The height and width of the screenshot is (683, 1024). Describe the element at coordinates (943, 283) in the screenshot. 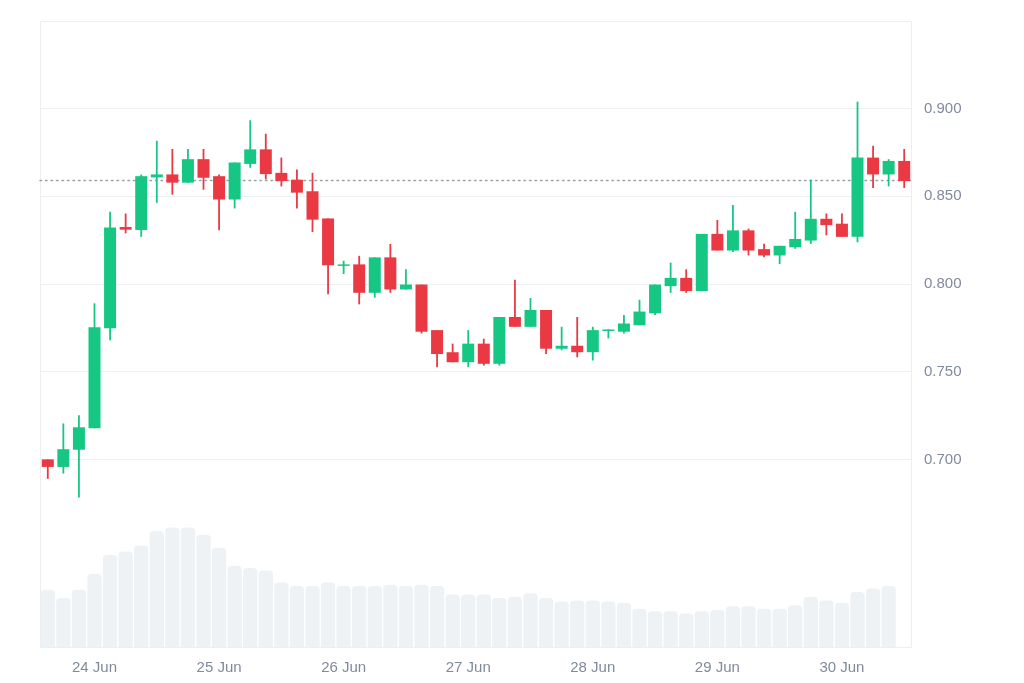

I see `y-tick-label: 0.800` at that location.